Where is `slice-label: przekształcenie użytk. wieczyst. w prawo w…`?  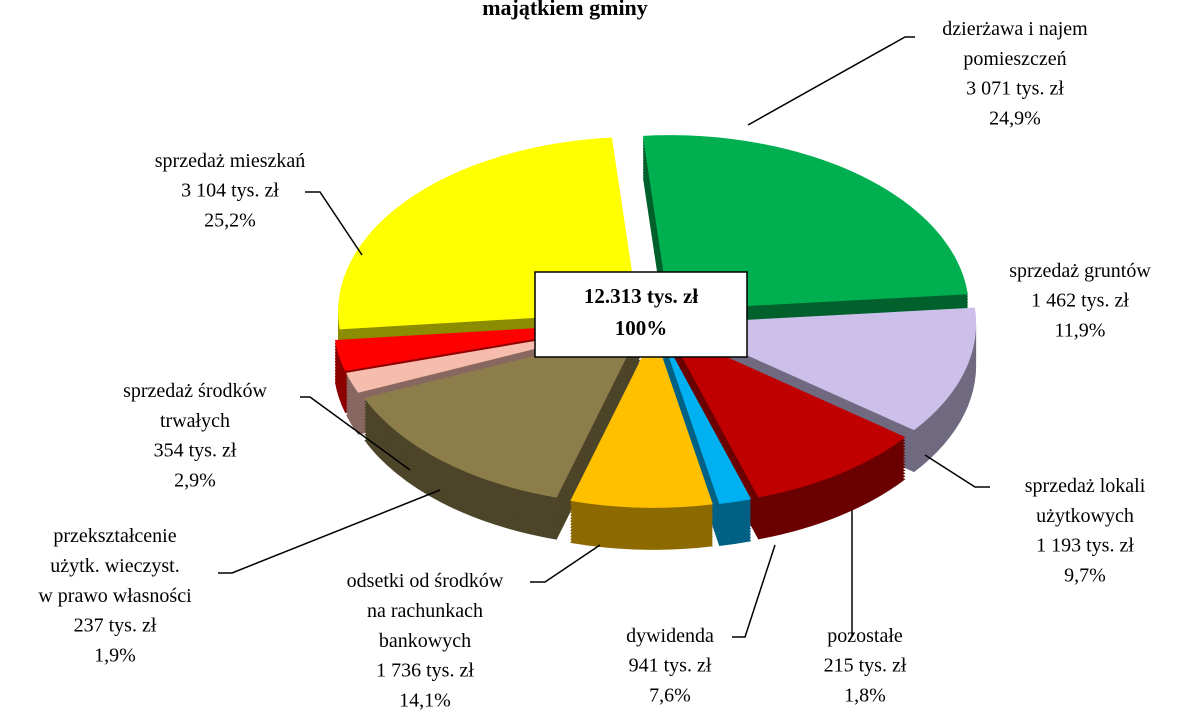
slice-label: przekształcenie użytk. wieczyst. w prawo w… is located at coordinates (115, 566).